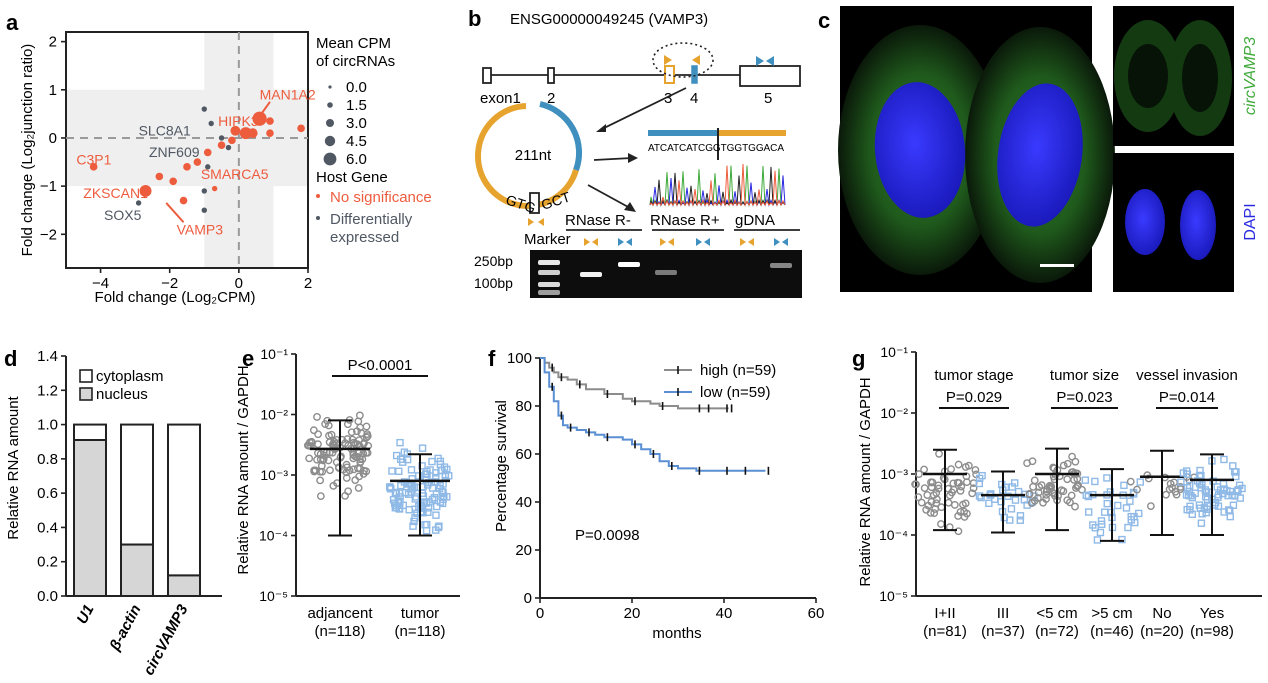 The image size is (1268, 683). What do you see at coordinates (174, 152) in the screenshot?
I see `annotation-label: ZNF609` at bounding box center [174, 152].